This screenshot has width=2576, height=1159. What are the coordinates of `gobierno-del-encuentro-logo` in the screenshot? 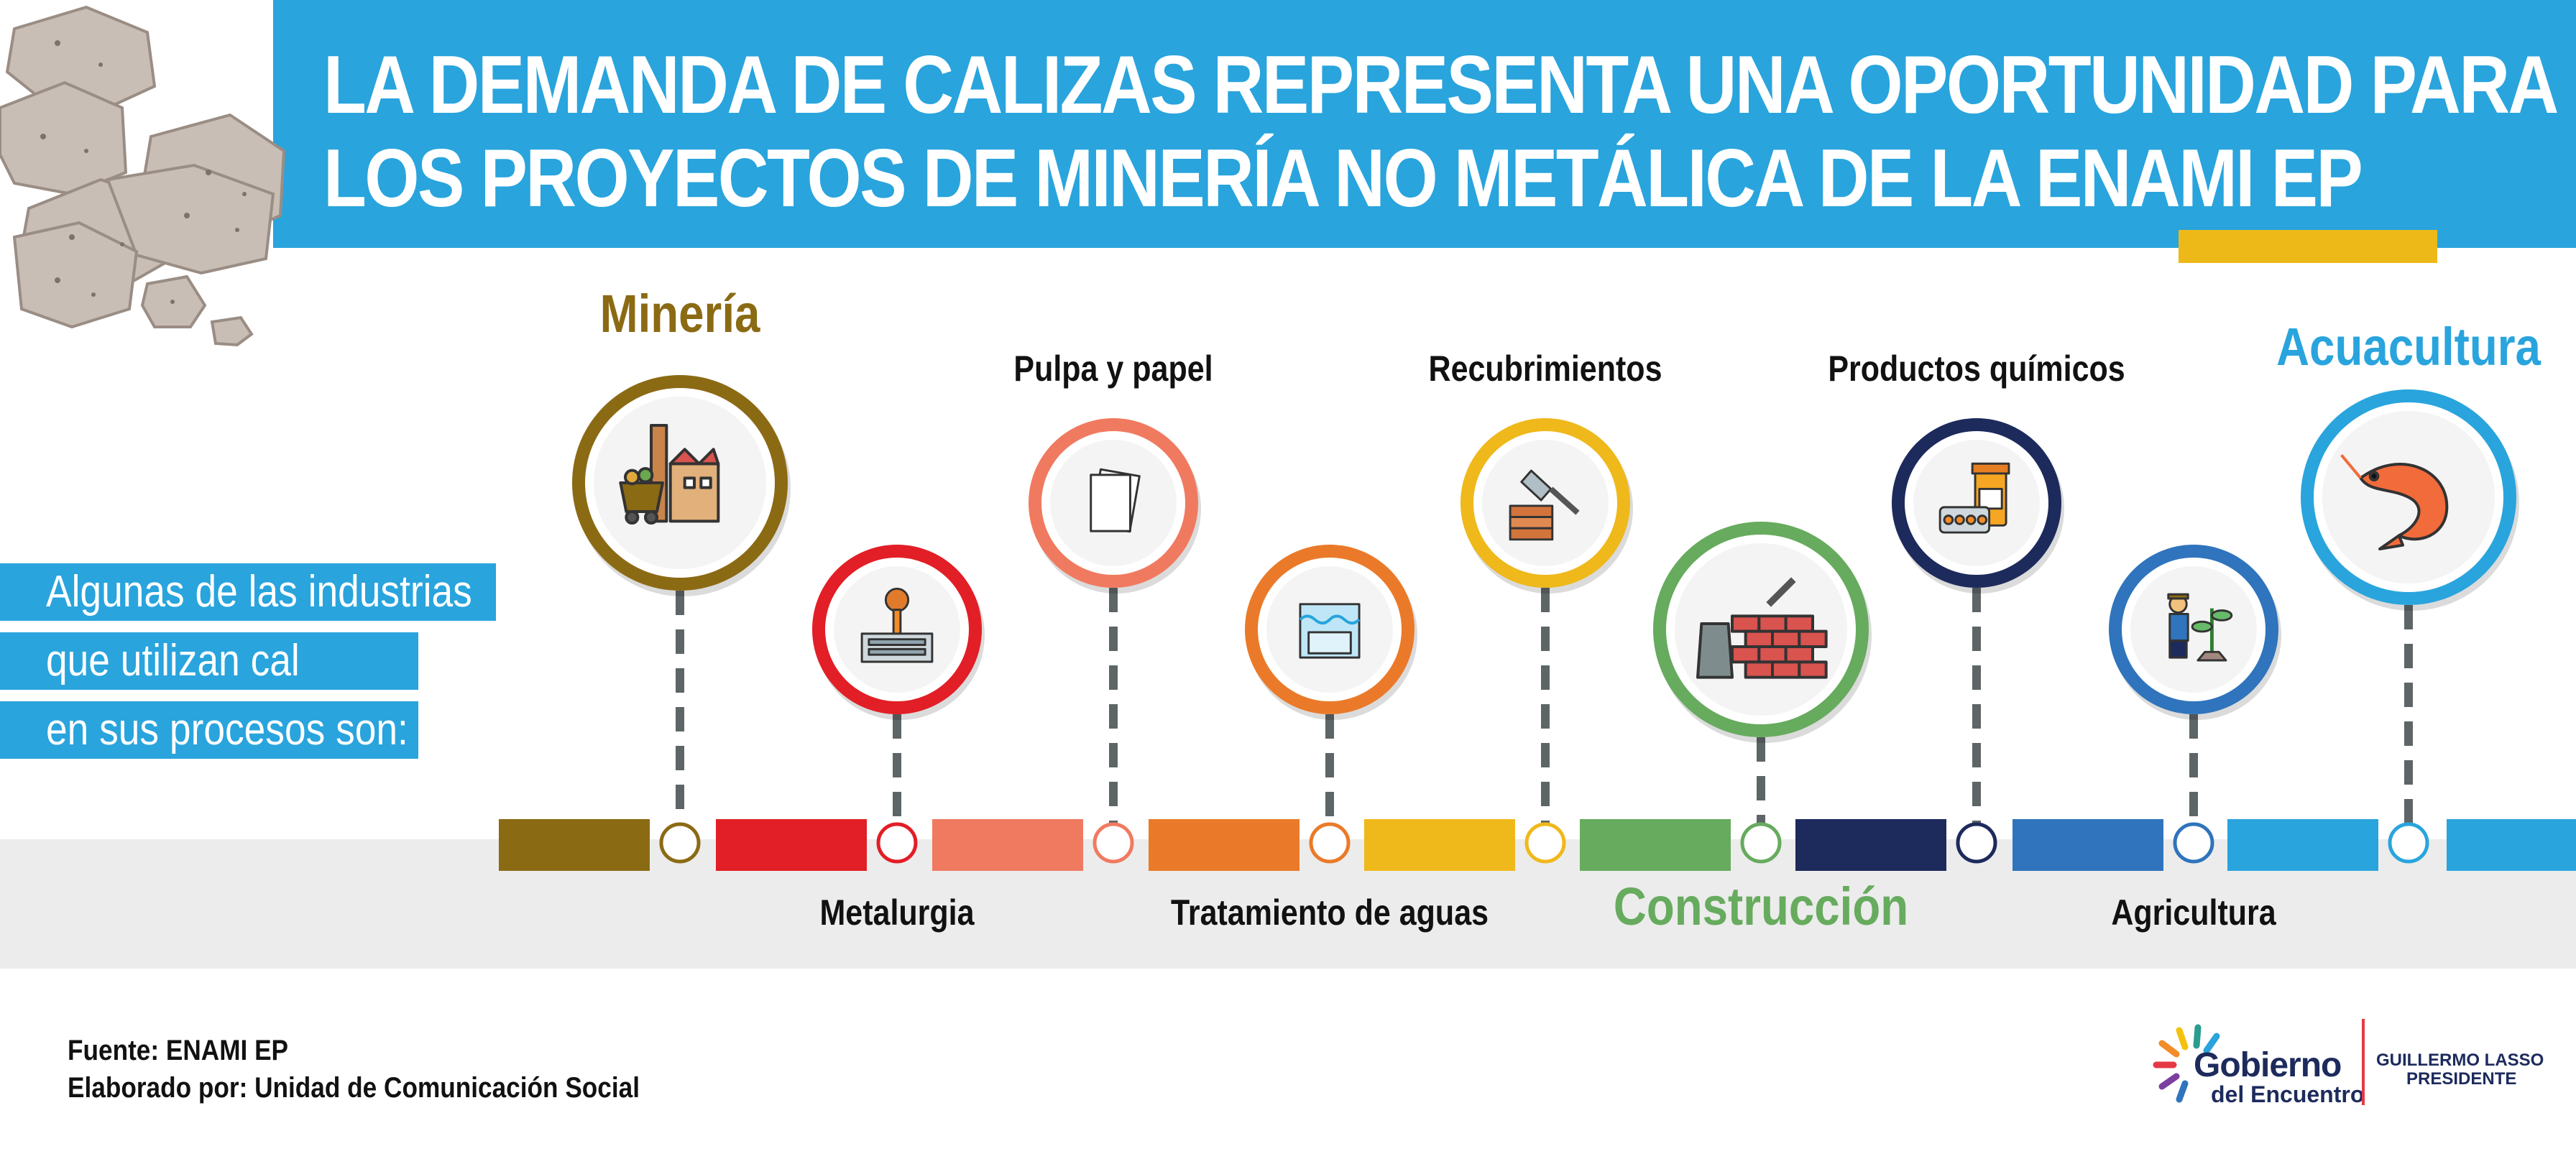 It's located at (2186, 1063).